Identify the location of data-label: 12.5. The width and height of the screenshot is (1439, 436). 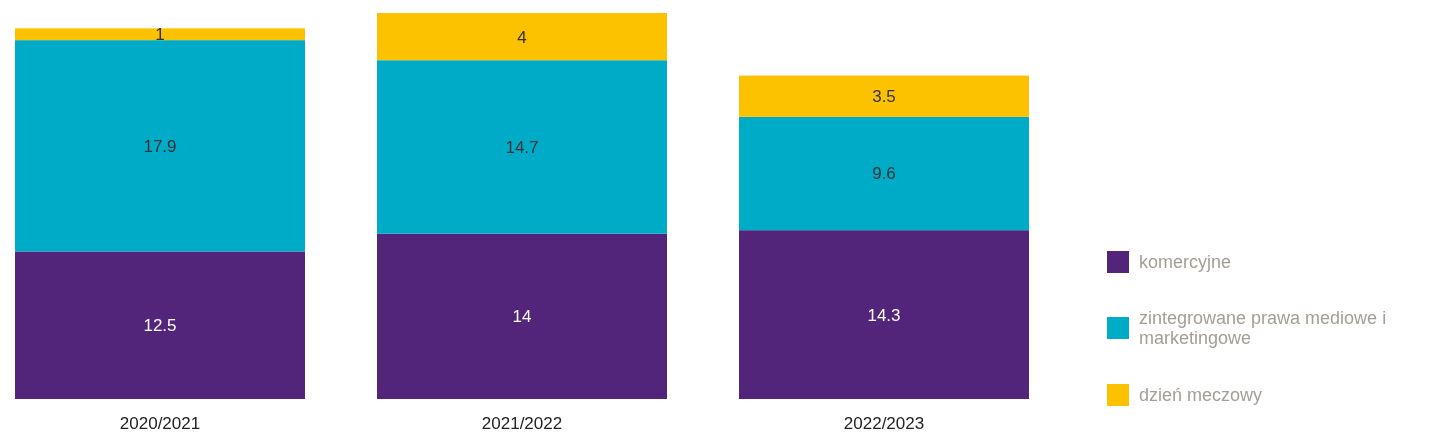
(160, 326).